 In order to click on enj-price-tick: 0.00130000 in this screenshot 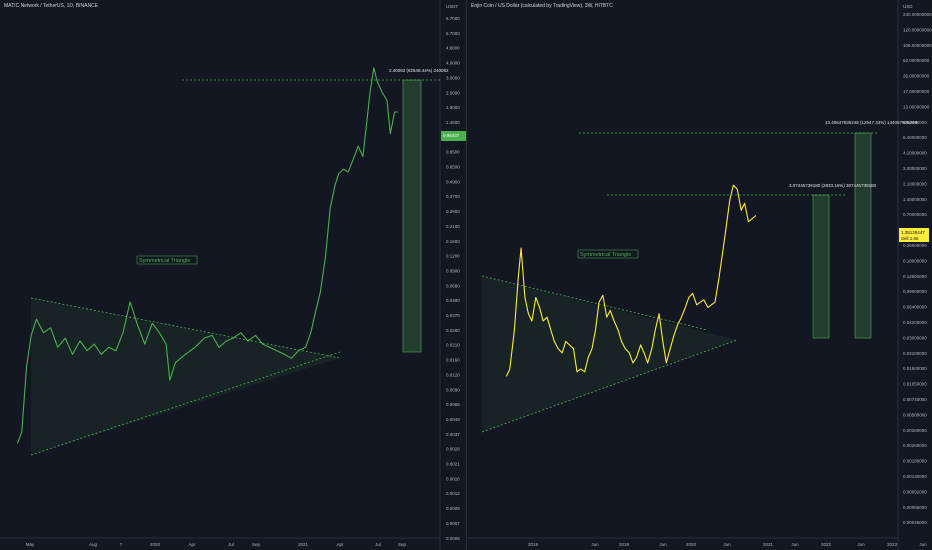, I will do `click(915, 476)`.